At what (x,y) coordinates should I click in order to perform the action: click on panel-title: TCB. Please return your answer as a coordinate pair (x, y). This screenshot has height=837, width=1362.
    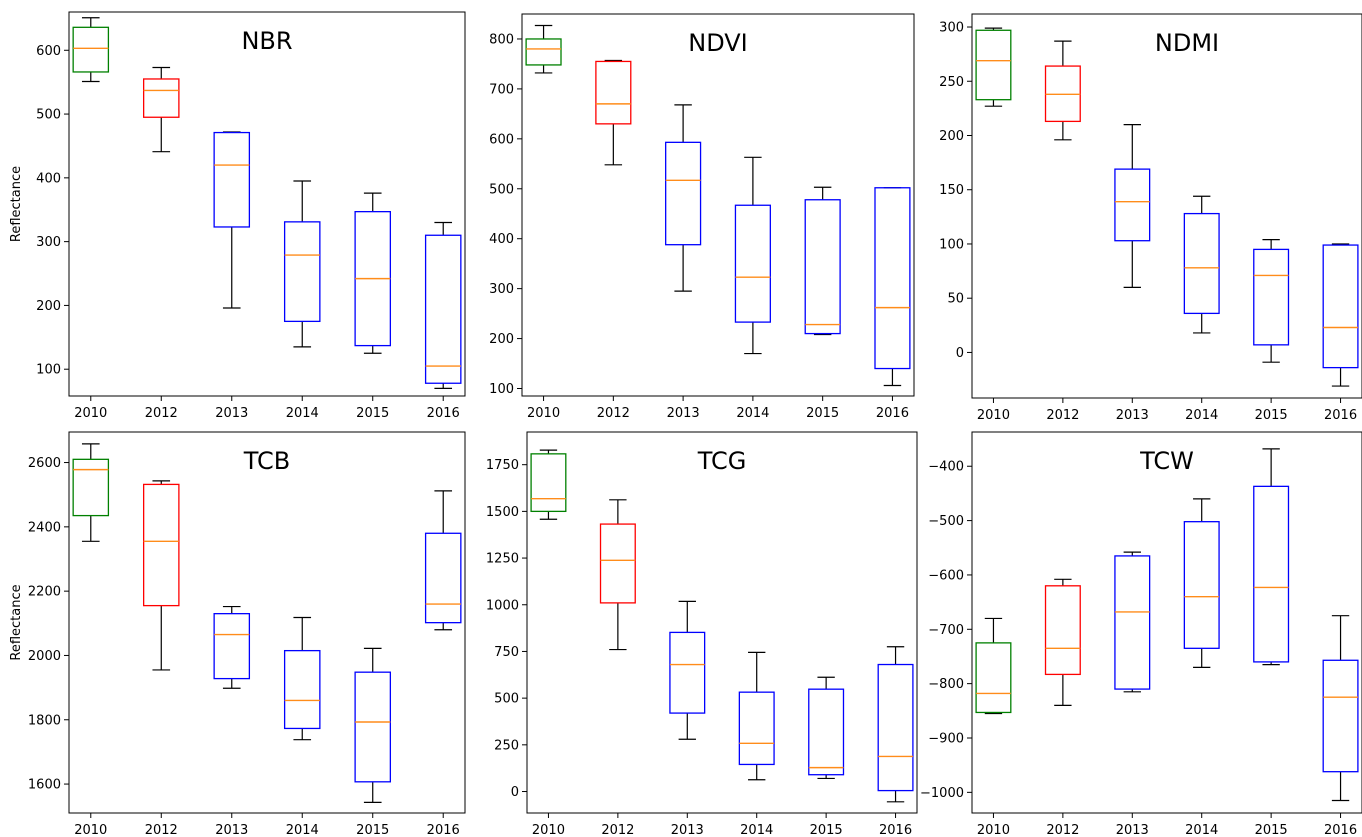
    Looking at the image, I should click on (266, 461).